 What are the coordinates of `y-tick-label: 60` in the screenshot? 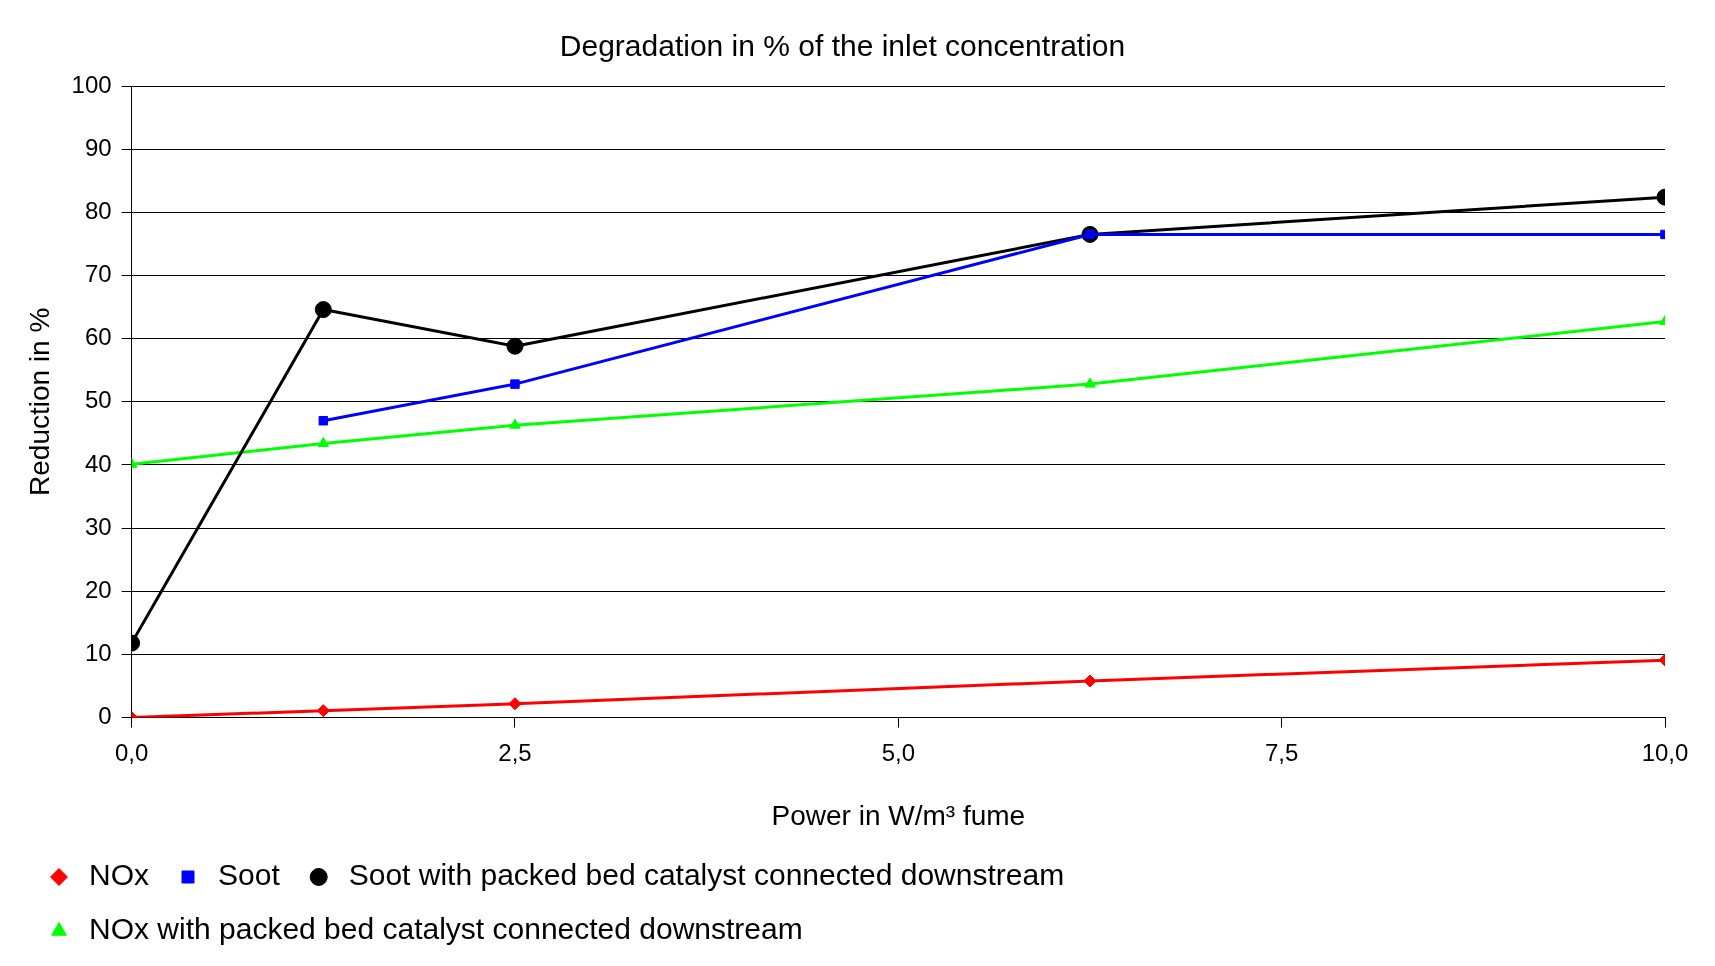 It's located at (98, 337).